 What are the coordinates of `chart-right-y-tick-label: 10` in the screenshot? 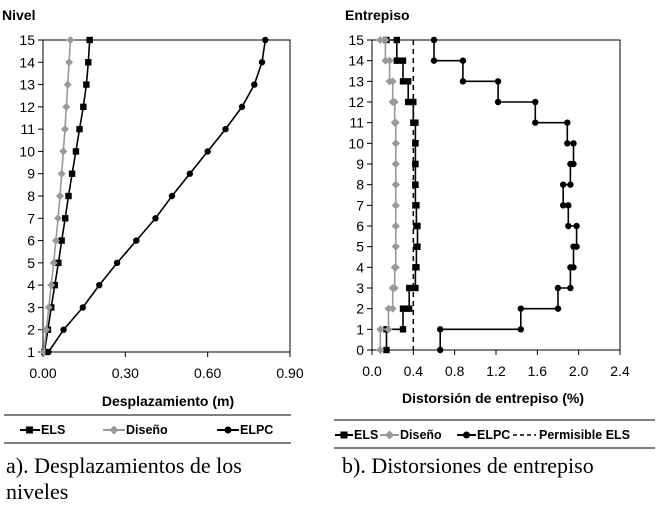 It's located at (356, 143).